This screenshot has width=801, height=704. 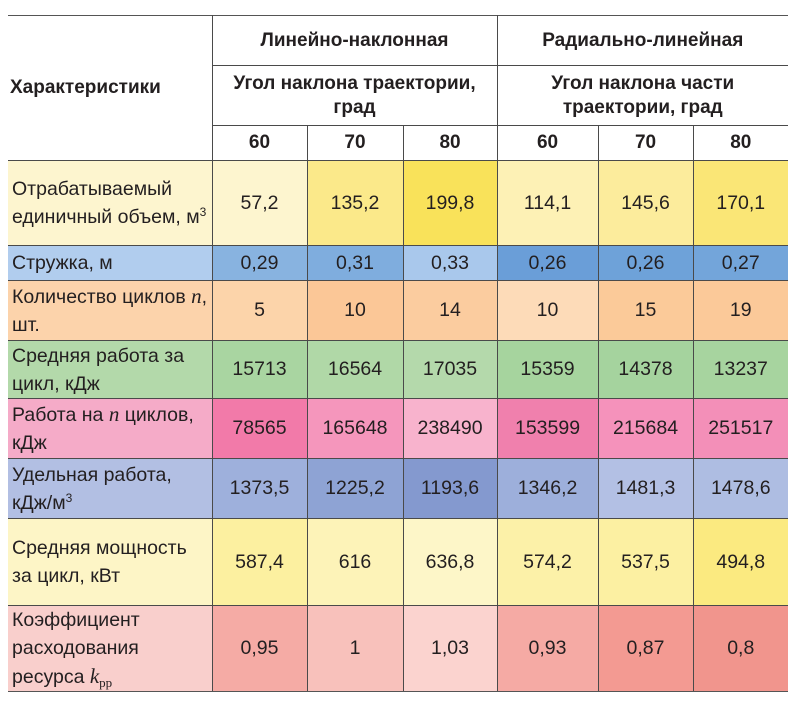 I want to click on cell: 15, so click(x=645, y=310).